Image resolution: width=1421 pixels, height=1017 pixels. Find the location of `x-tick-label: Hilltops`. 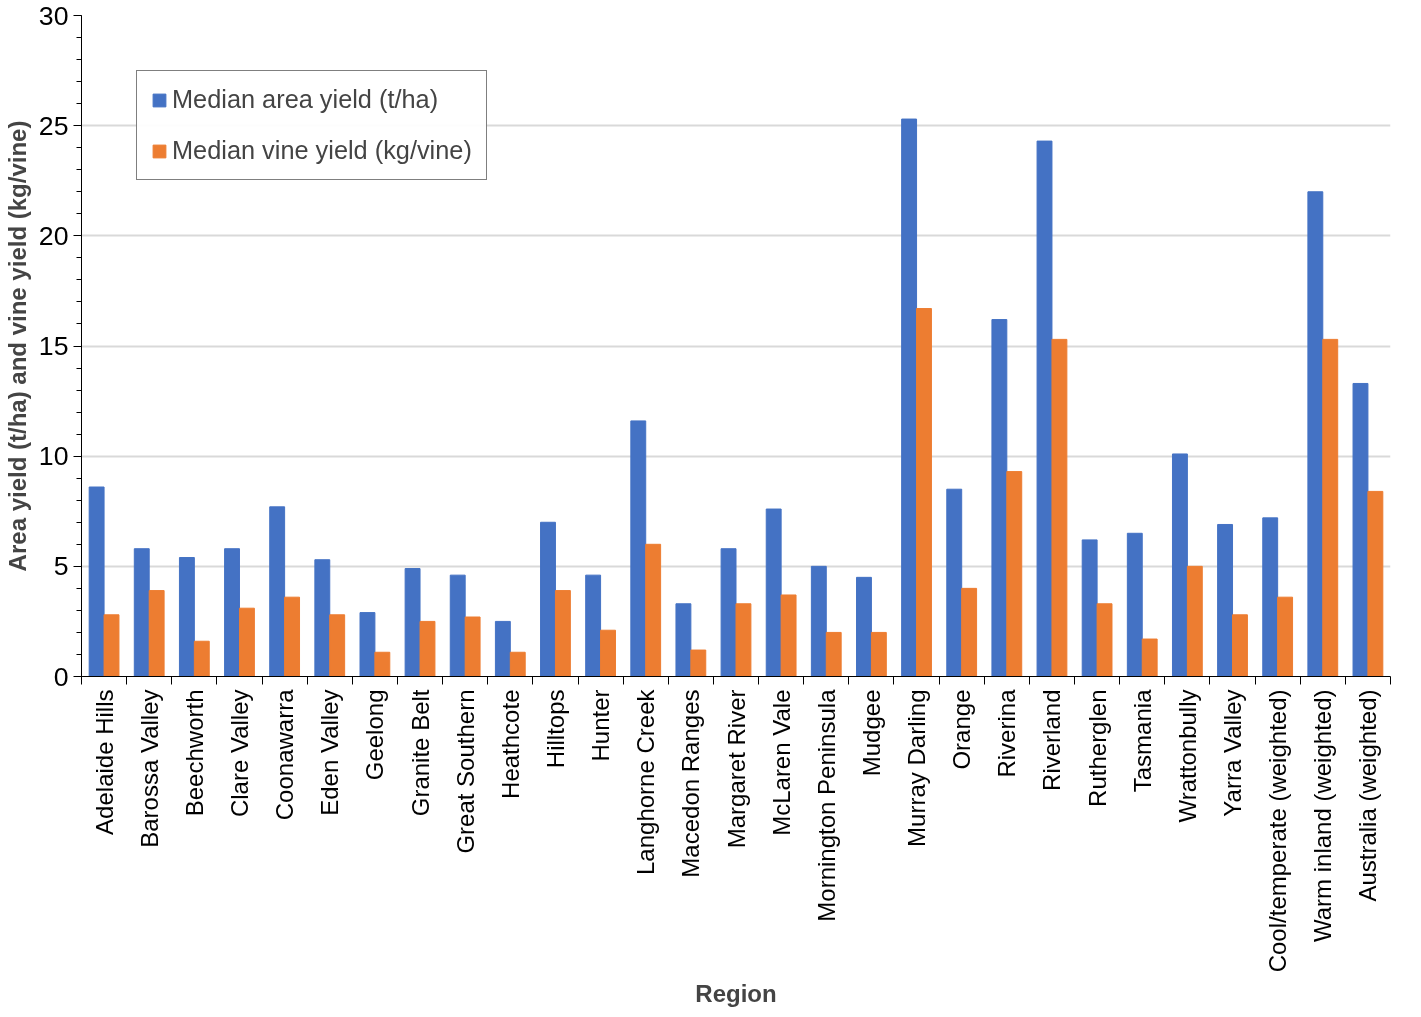

x-tick-label: Hilltops is located at coordinates (555, 729).